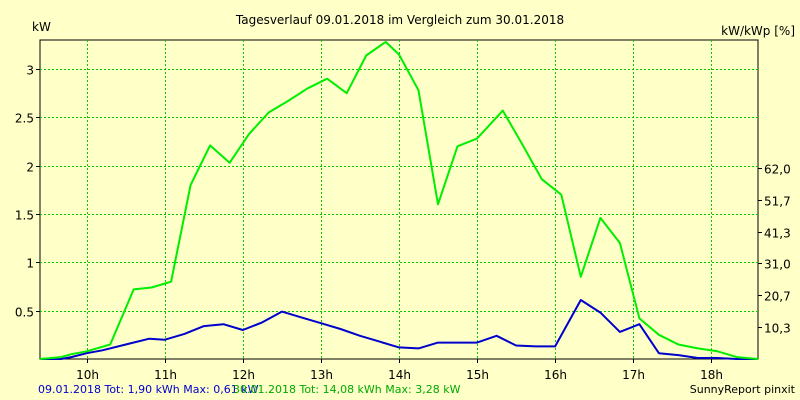 This screenshot has height=400, width=800. What do you see at coordinates (347, 389) in the screenshot?
I see `footer-series-2-summary: 30.01.2018 Tot: 14,08 kWh Max: 3,28 kW` at bounding box center [347, 389].